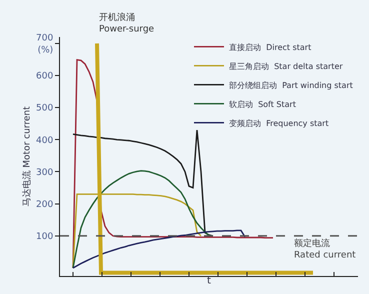 The height and width of the screenshot is (294, 369). What do you see at coordinates (45, 109) in the screenshot?
I see `y-tick-label: 500` at bounding box center [45, 109].